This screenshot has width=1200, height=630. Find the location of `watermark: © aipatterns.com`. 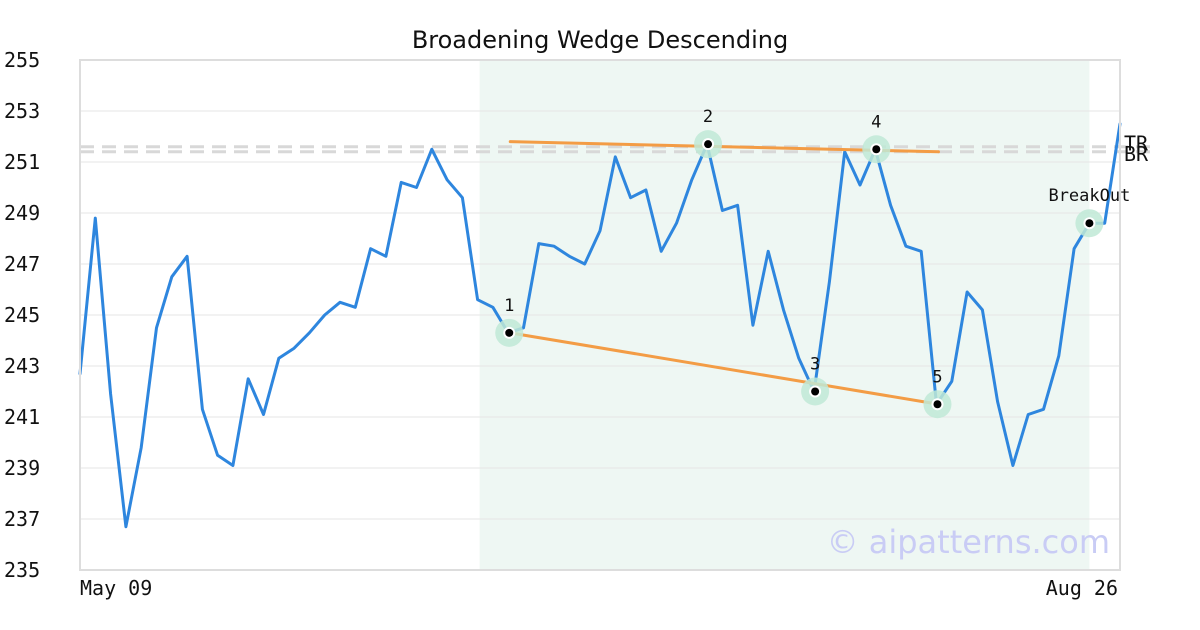

watermark: © aipatterns.com is located at coordinates (968, 542).